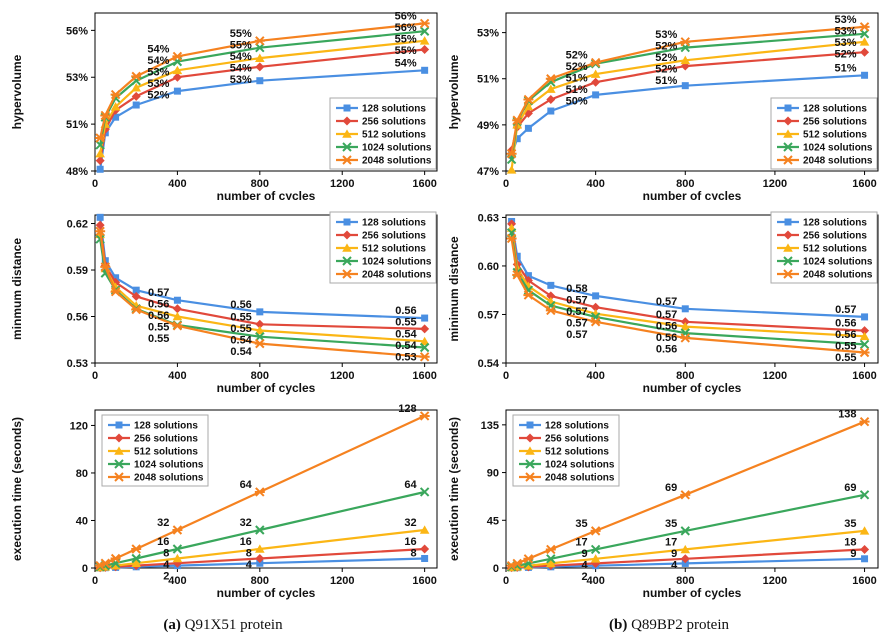  I want to click on y-tick-label: 53%, so click(77, 78).